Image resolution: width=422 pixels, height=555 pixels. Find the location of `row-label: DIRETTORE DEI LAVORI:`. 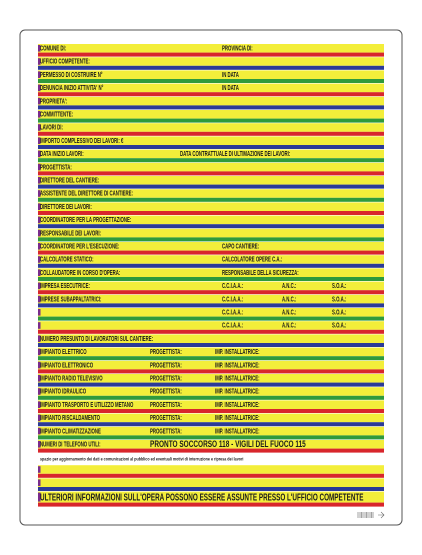

row-label: DIRETTORE DEI LAVORI: is located at coordinates (66, 207).